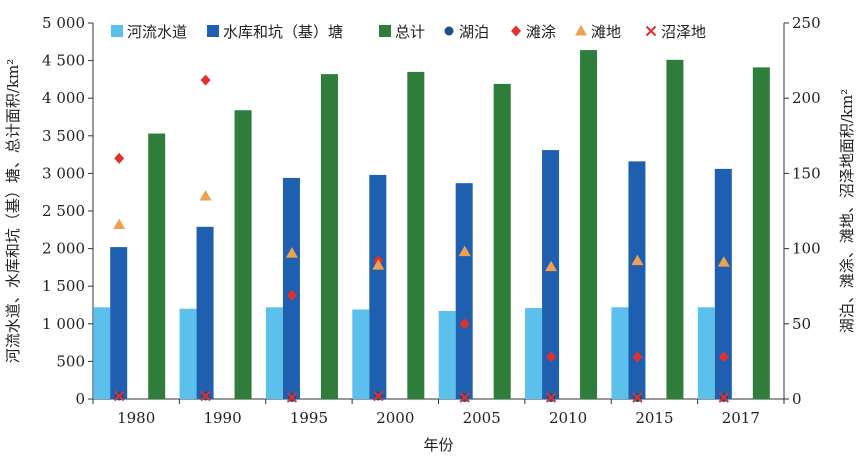 This screenshot has height=459, width=868. I want to click on x-tick-label: 1995, so click(309, 418).